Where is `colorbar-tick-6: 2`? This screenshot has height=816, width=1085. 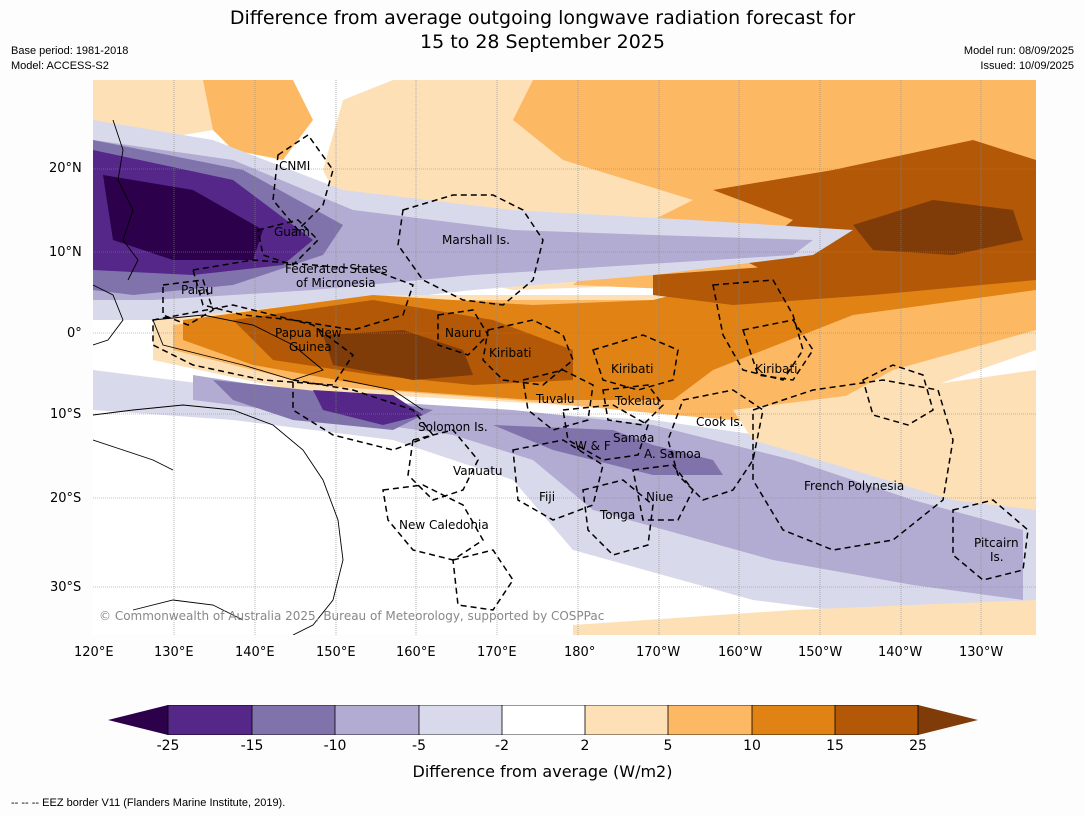
colorbar-tick-6: 2 is located at coordinates (585, 746).